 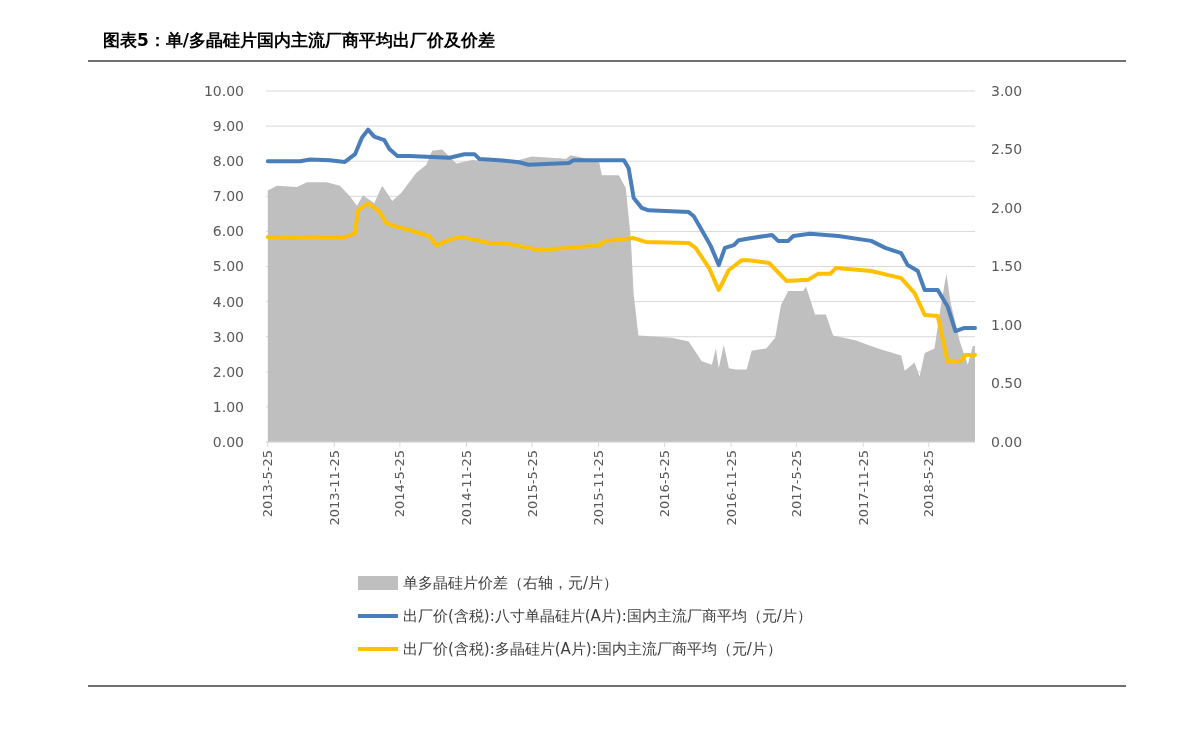 What do you see at coordinates (621, 282) in the screenshot?
I see `line-series` at bounding box center [621, 282].